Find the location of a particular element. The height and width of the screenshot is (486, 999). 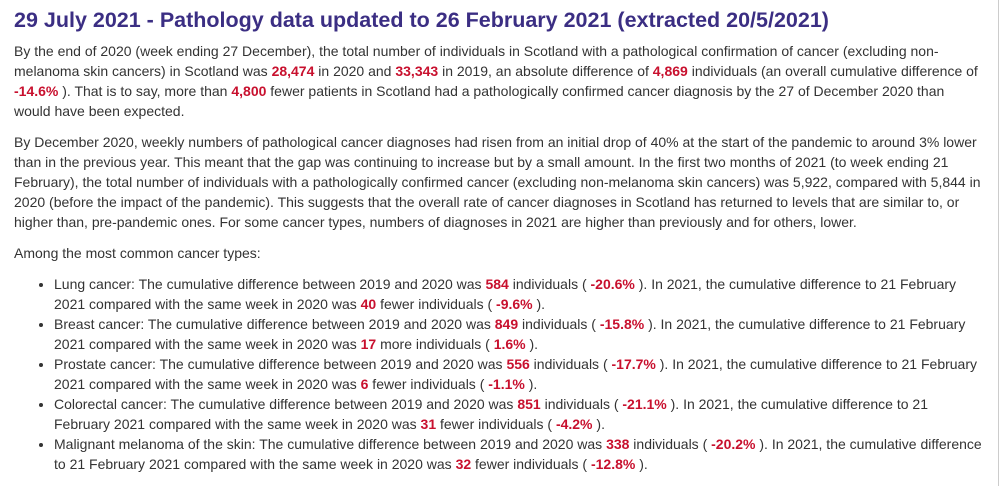

highlight-value: 584 is located at coordinates (497, 284).